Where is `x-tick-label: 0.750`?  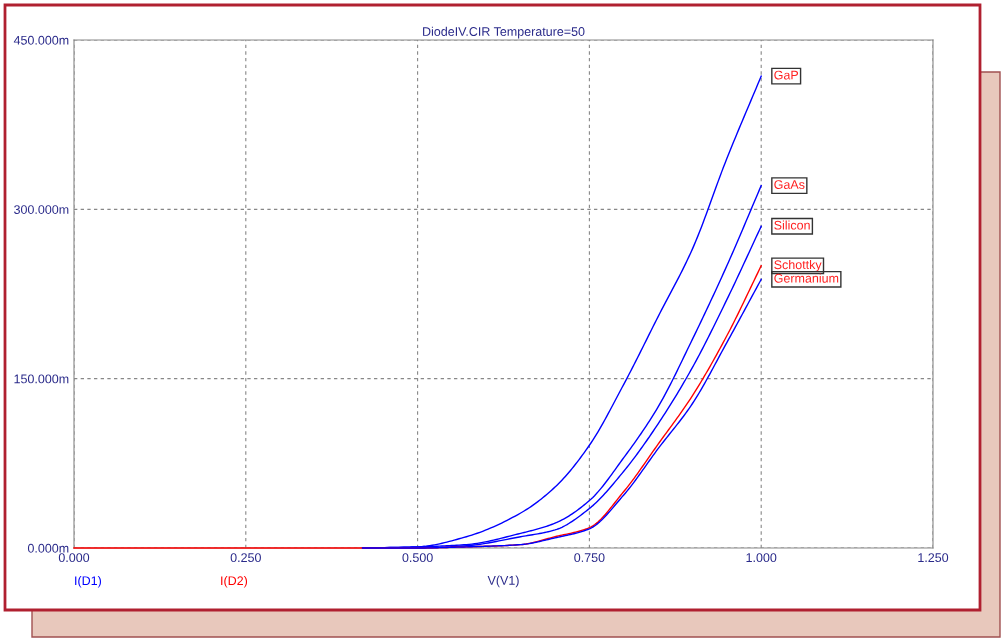
x-tick-label: 0.750 is located at coordinates (589, 558).